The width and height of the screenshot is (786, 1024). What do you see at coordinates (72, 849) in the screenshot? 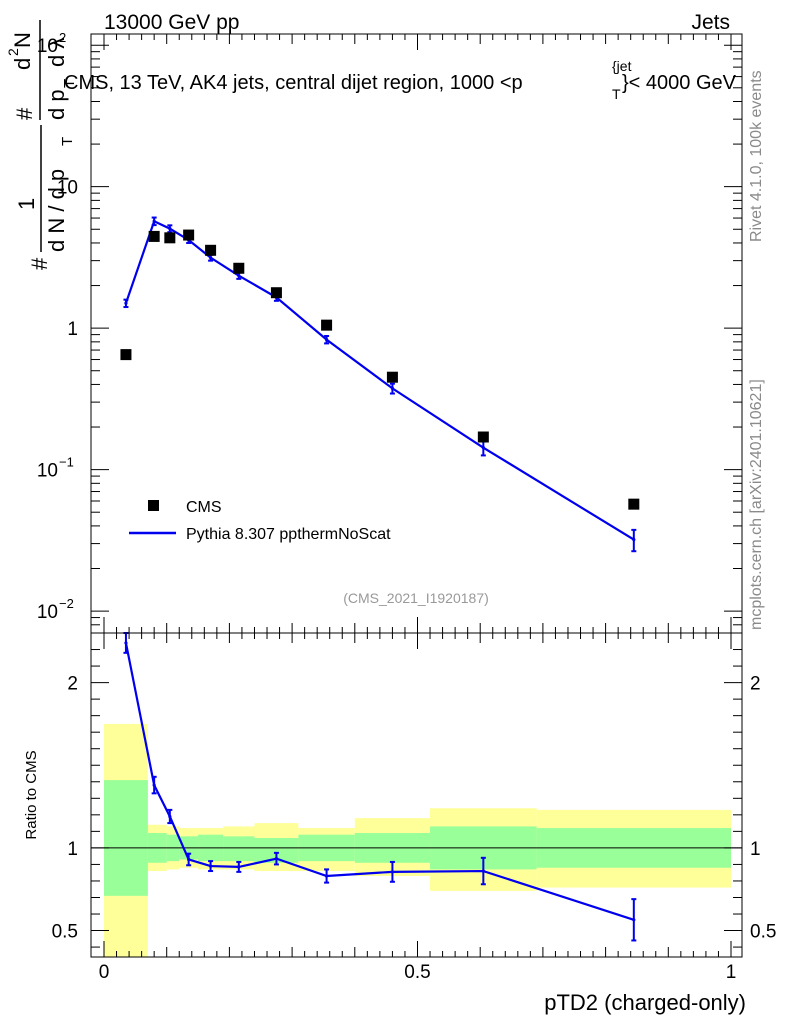
I see `ratio-y-tick-label: 1` at bounding box center [72, 849].